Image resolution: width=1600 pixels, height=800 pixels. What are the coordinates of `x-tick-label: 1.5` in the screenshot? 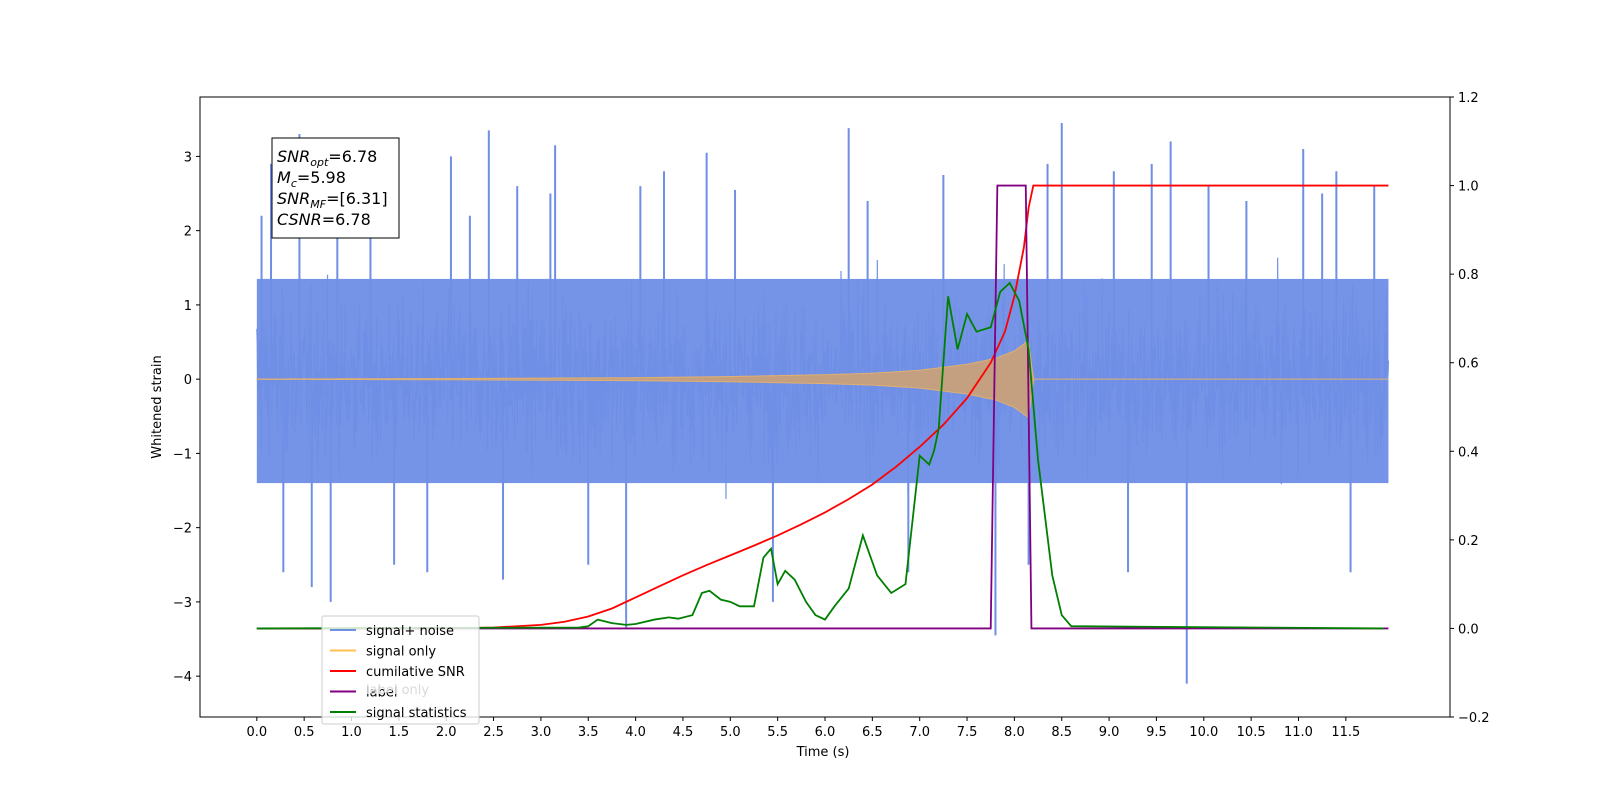 It's located at (399, 732).